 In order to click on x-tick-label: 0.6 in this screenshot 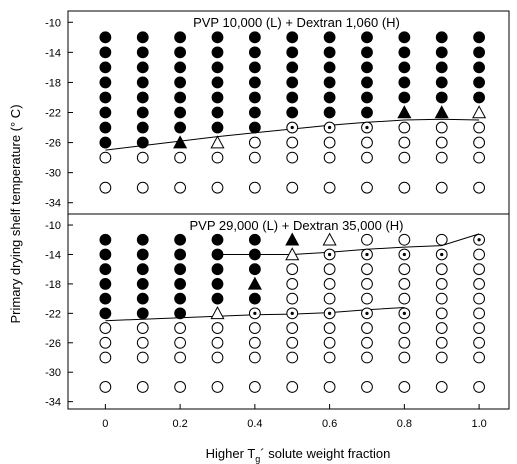, I will do `click(329, 424)`.